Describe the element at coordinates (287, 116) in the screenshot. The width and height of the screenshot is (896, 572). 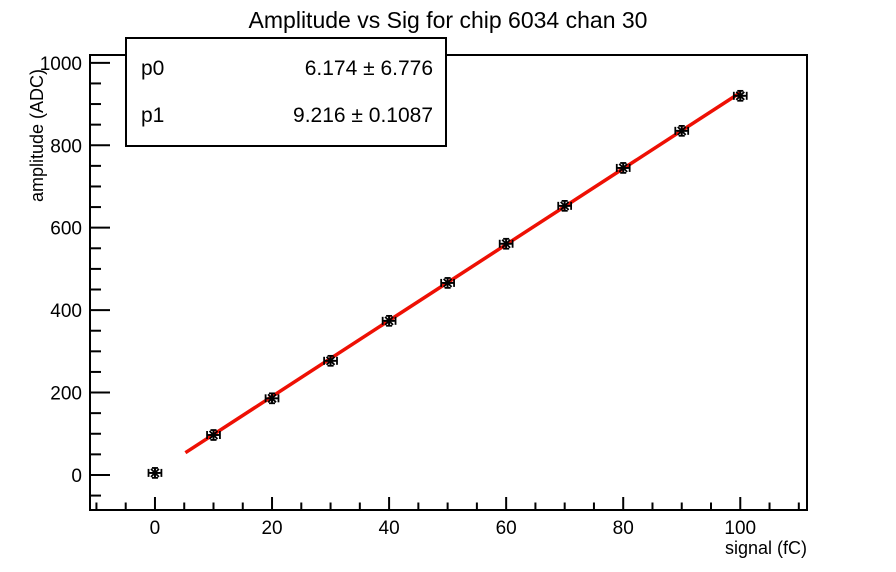
I see `stats-row-p1: p1 9.216 ± 0.1087` at that location.